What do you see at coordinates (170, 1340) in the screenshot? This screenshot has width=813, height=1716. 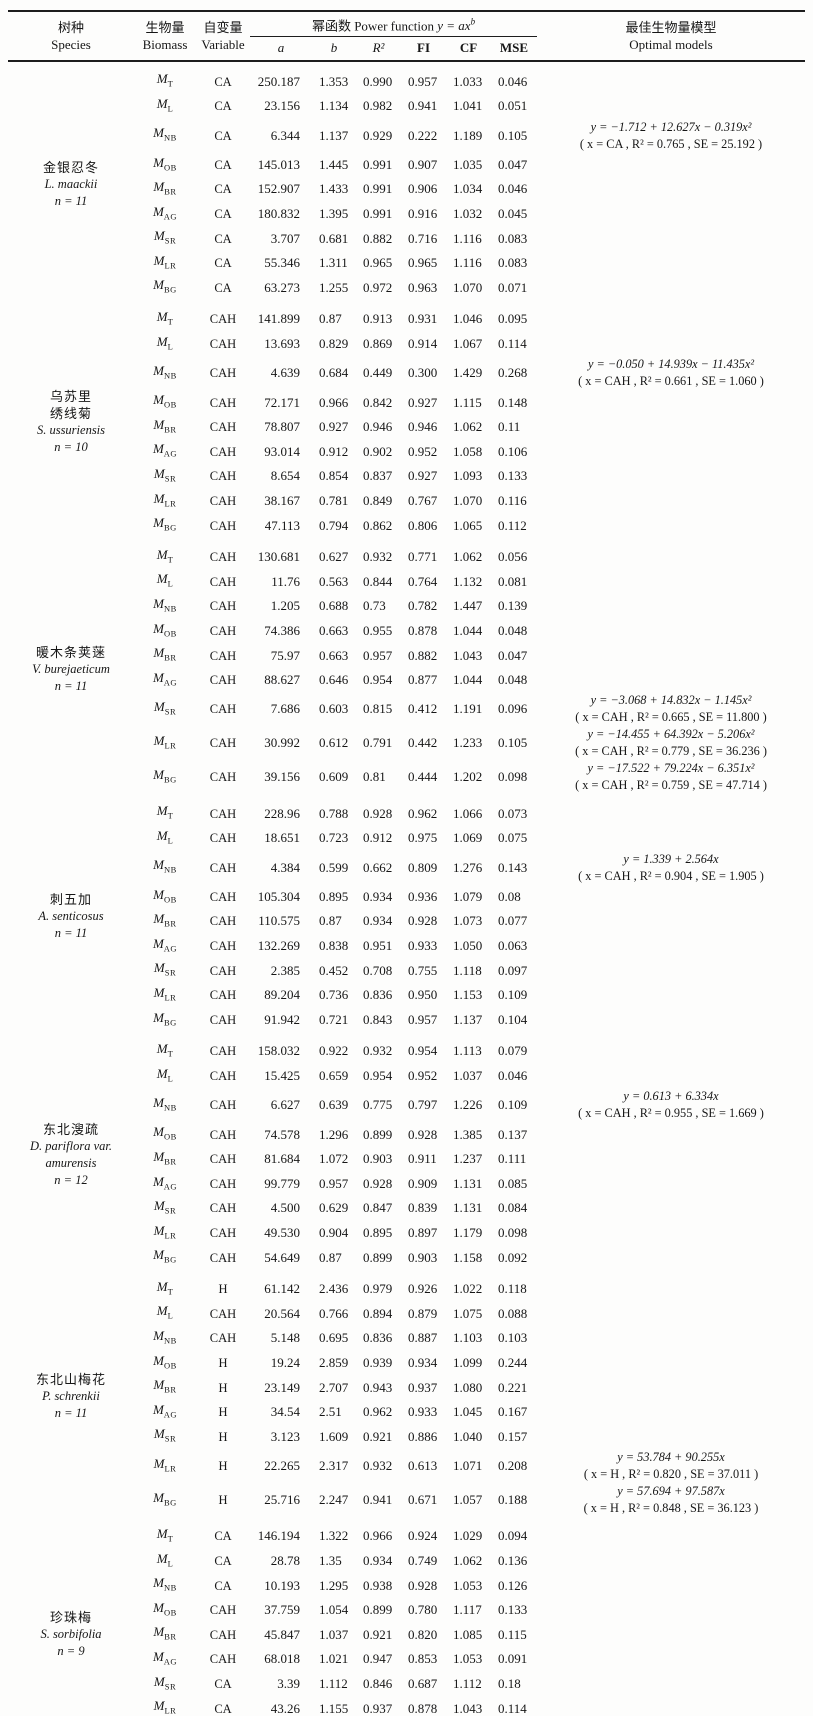 I see `biomass-subscript: NB` at bounding box center [170, 1340].